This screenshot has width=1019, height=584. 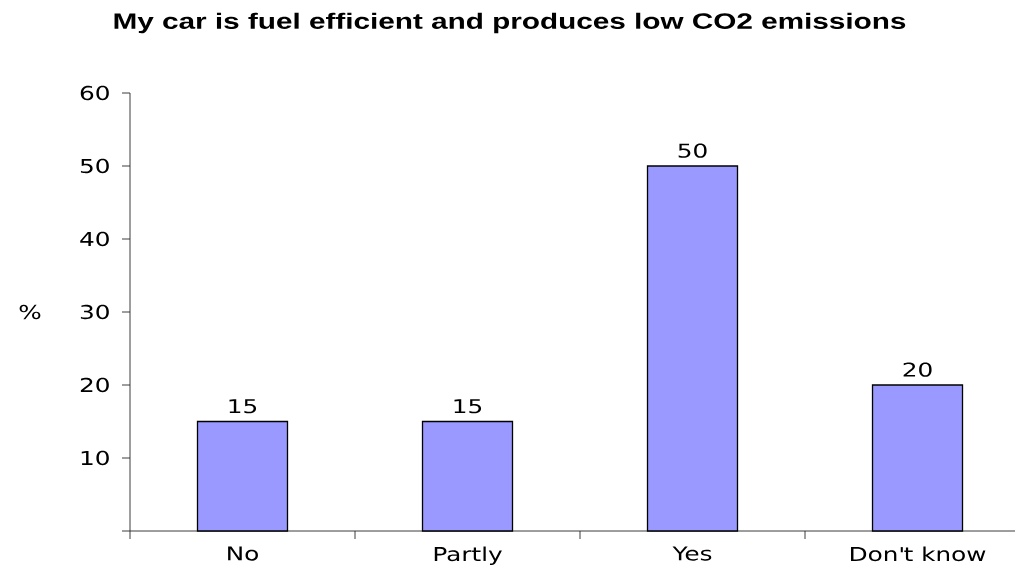 I want to click on y-tick-label: 30, so click(x=94, y=312).